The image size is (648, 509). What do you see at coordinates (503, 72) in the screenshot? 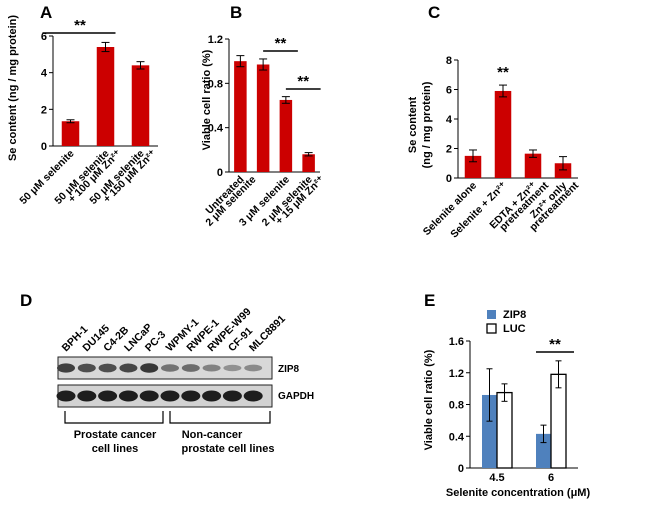
I see `chart-c-significance-label: **` at bounding box center [503, 72].